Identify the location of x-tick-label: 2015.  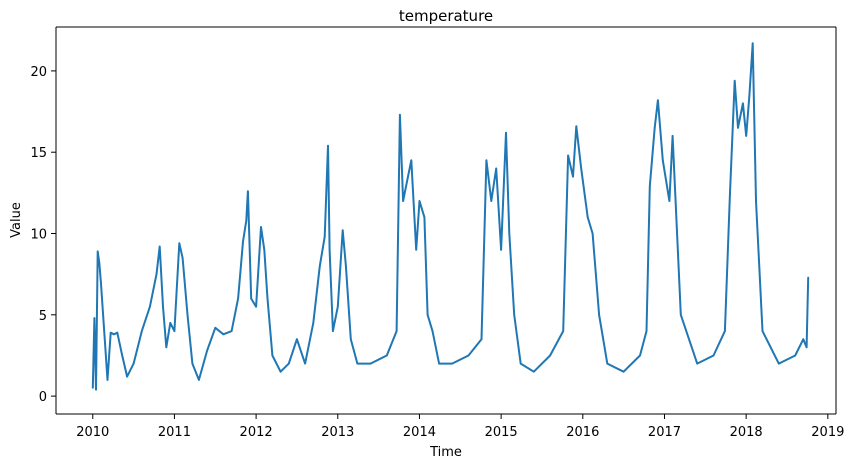
(501, 432).